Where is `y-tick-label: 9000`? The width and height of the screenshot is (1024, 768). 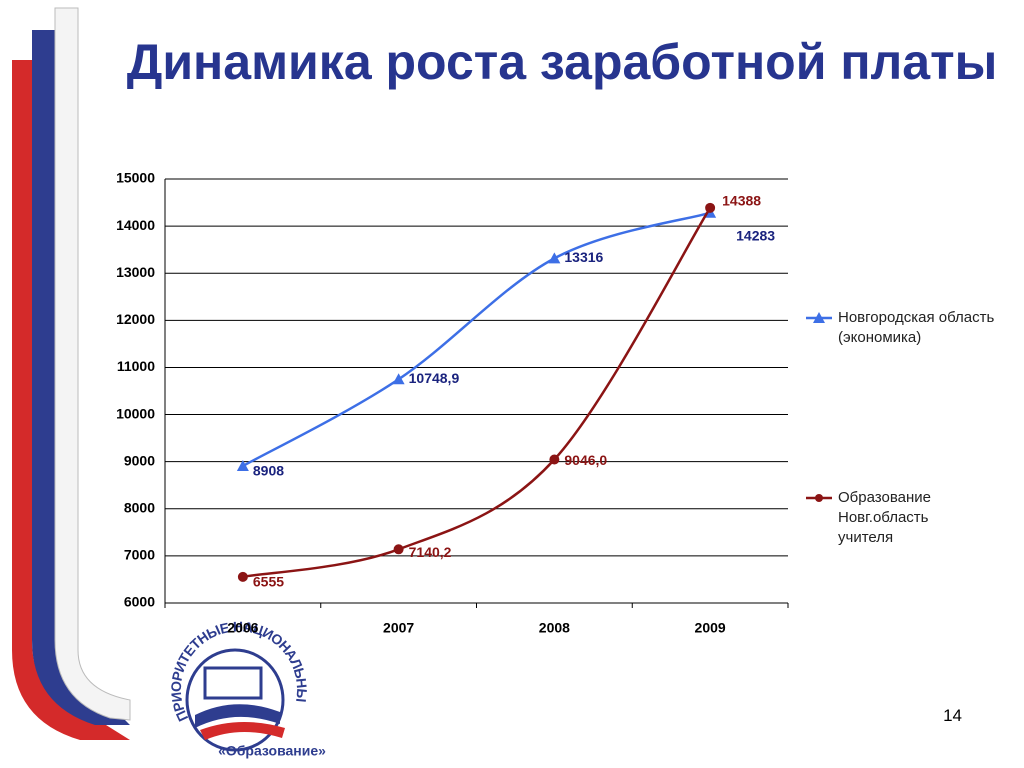
y-tick-label: 9000 is located at coordinates (139, 460).